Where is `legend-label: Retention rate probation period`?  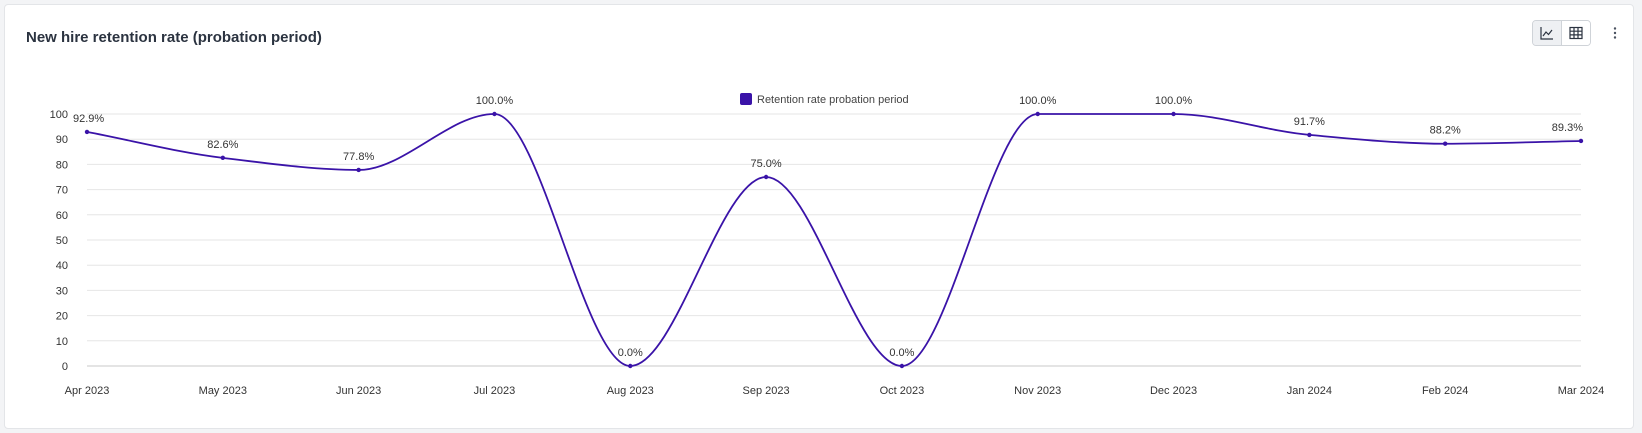 legend-label: Retention rate probation period is located at coordinates (833, 100).